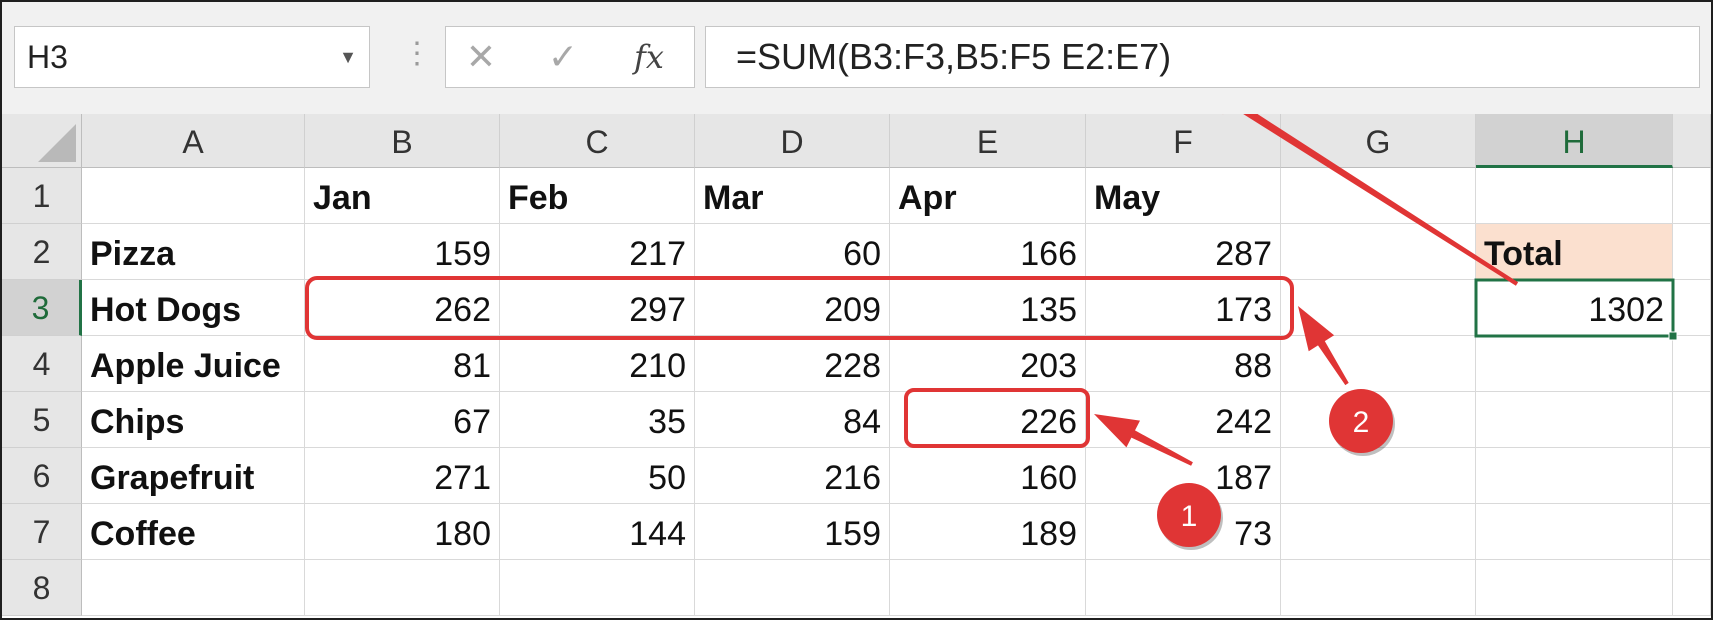  I want to click on column-header-a: A, so click(193, 141).